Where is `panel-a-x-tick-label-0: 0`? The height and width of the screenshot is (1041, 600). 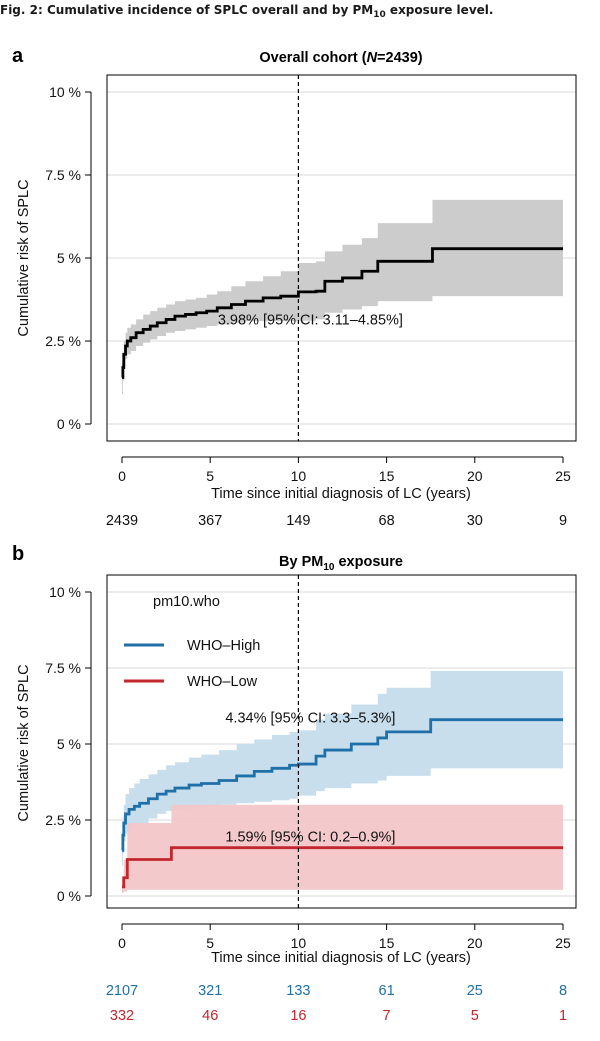 panel-a-x-tick-label-0: 0 is located at coordinates (122, 476).